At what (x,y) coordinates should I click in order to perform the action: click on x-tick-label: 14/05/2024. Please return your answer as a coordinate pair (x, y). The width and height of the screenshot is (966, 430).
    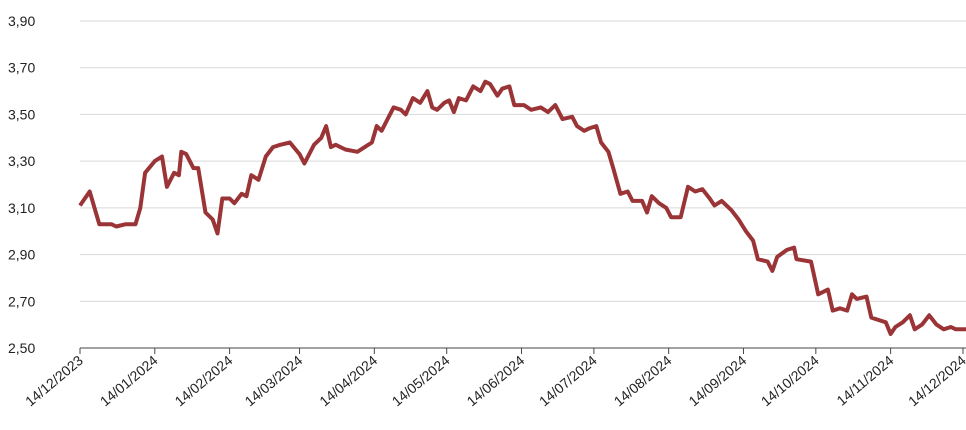
    Looking at the image, I should click on (421, 380).